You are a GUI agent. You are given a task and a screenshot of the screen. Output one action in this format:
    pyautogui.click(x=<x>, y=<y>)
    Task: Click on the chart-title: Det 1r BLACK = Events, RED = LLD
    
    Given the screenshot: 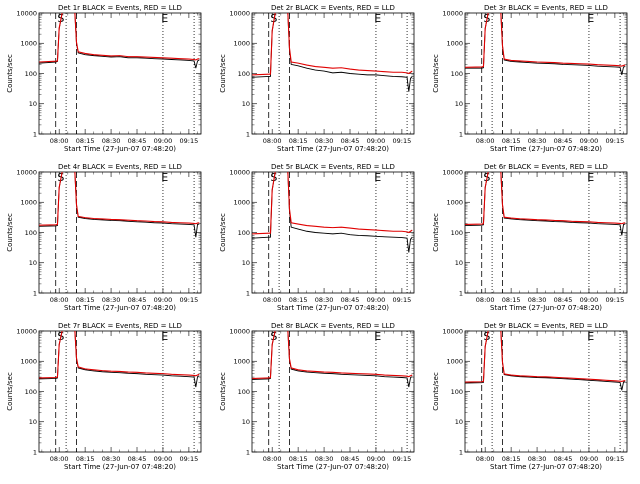 What is the action you would take?
    pyautogui.click(x=120, y=8)
    